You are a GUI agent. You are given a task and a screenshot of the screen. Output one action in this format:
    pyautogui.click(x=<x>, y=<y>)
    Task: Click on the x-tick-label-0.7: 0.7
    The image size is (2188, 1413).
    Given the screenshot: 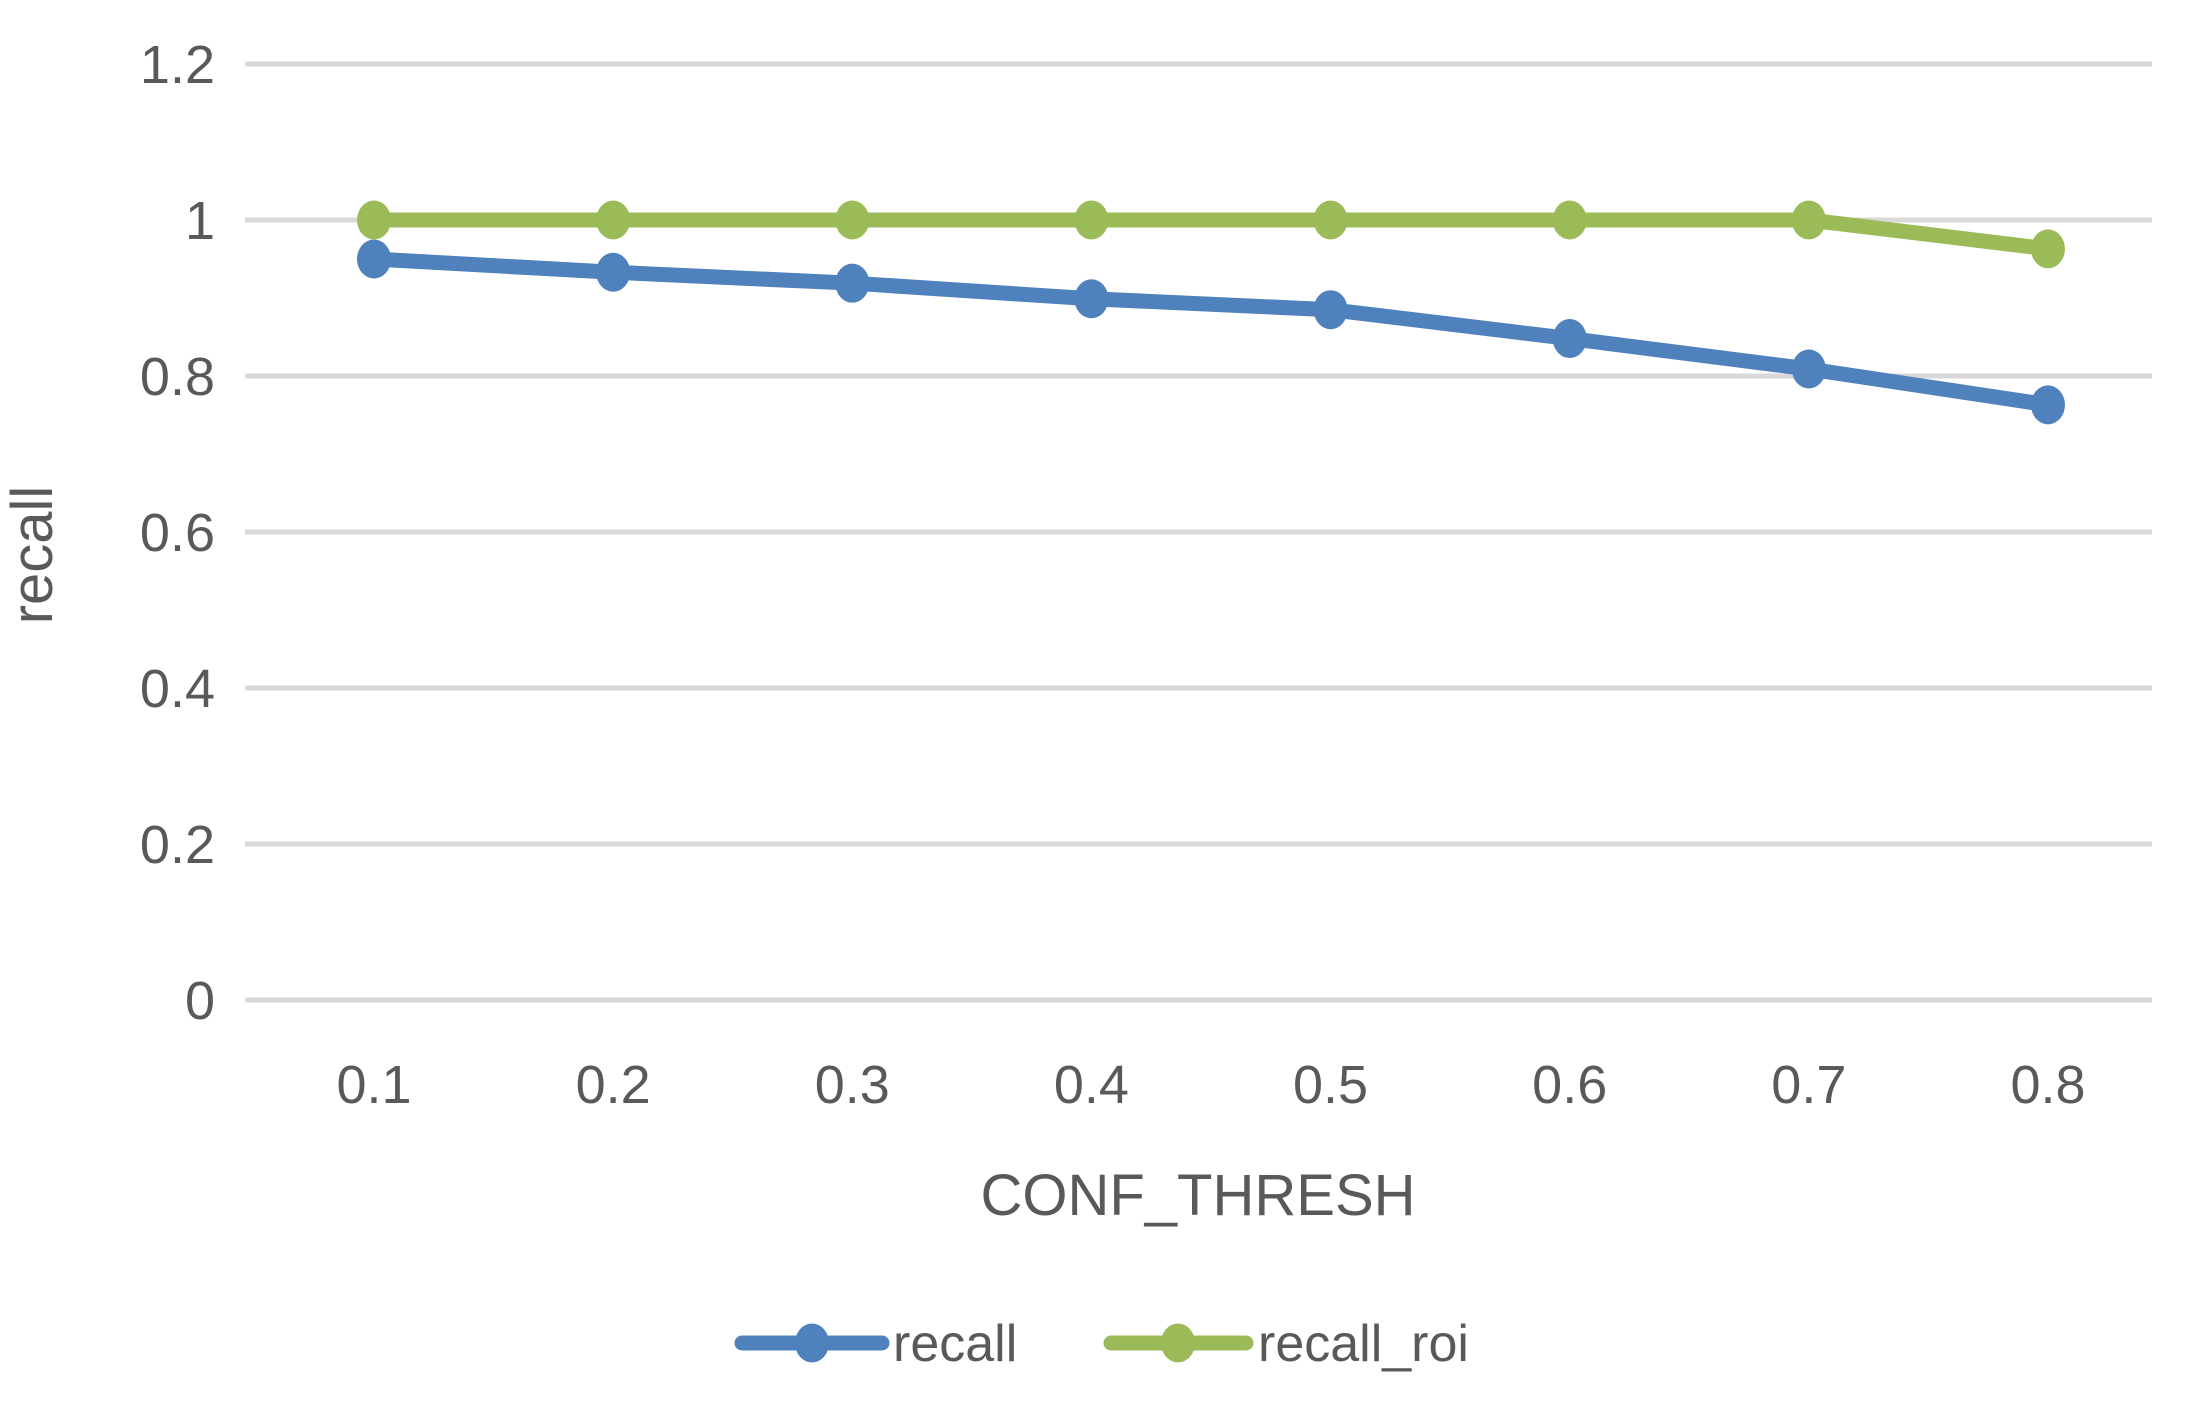 What is the action you would take?
    pyautogui.click(x=1808, y=1085)
    